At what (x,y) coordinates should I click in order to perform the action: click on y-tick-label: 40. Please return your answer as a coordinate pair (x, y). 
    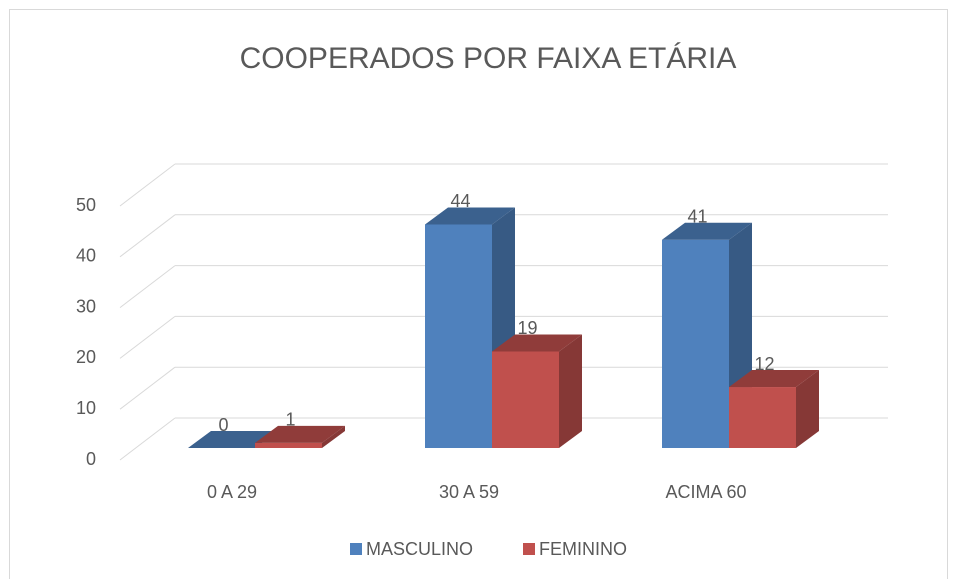
    Looking at the image, I should click on (86, 256).